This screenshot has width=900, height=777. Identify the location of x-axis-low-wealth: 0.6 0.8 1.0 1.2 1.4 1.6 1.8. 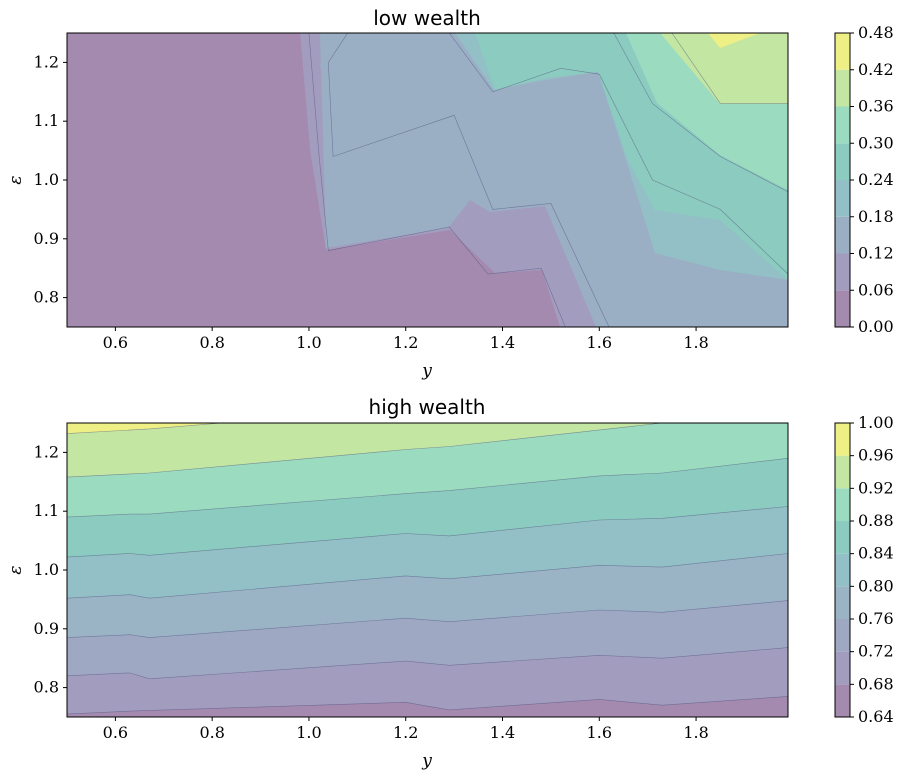
(406, 339).